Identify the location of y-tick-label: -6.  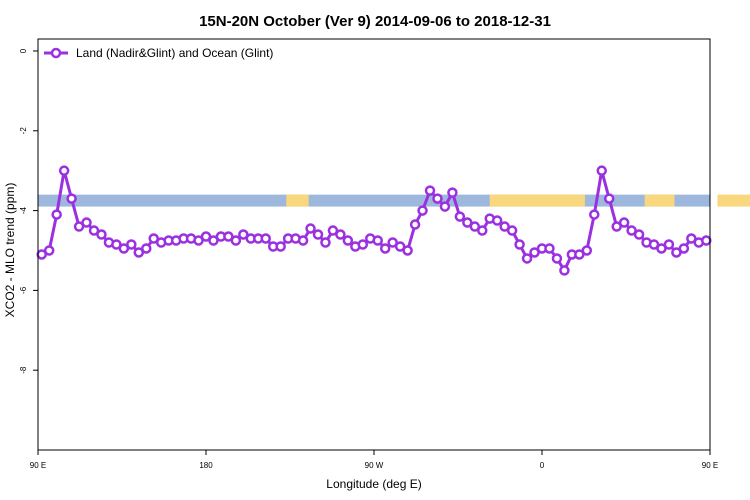
(23, 290).